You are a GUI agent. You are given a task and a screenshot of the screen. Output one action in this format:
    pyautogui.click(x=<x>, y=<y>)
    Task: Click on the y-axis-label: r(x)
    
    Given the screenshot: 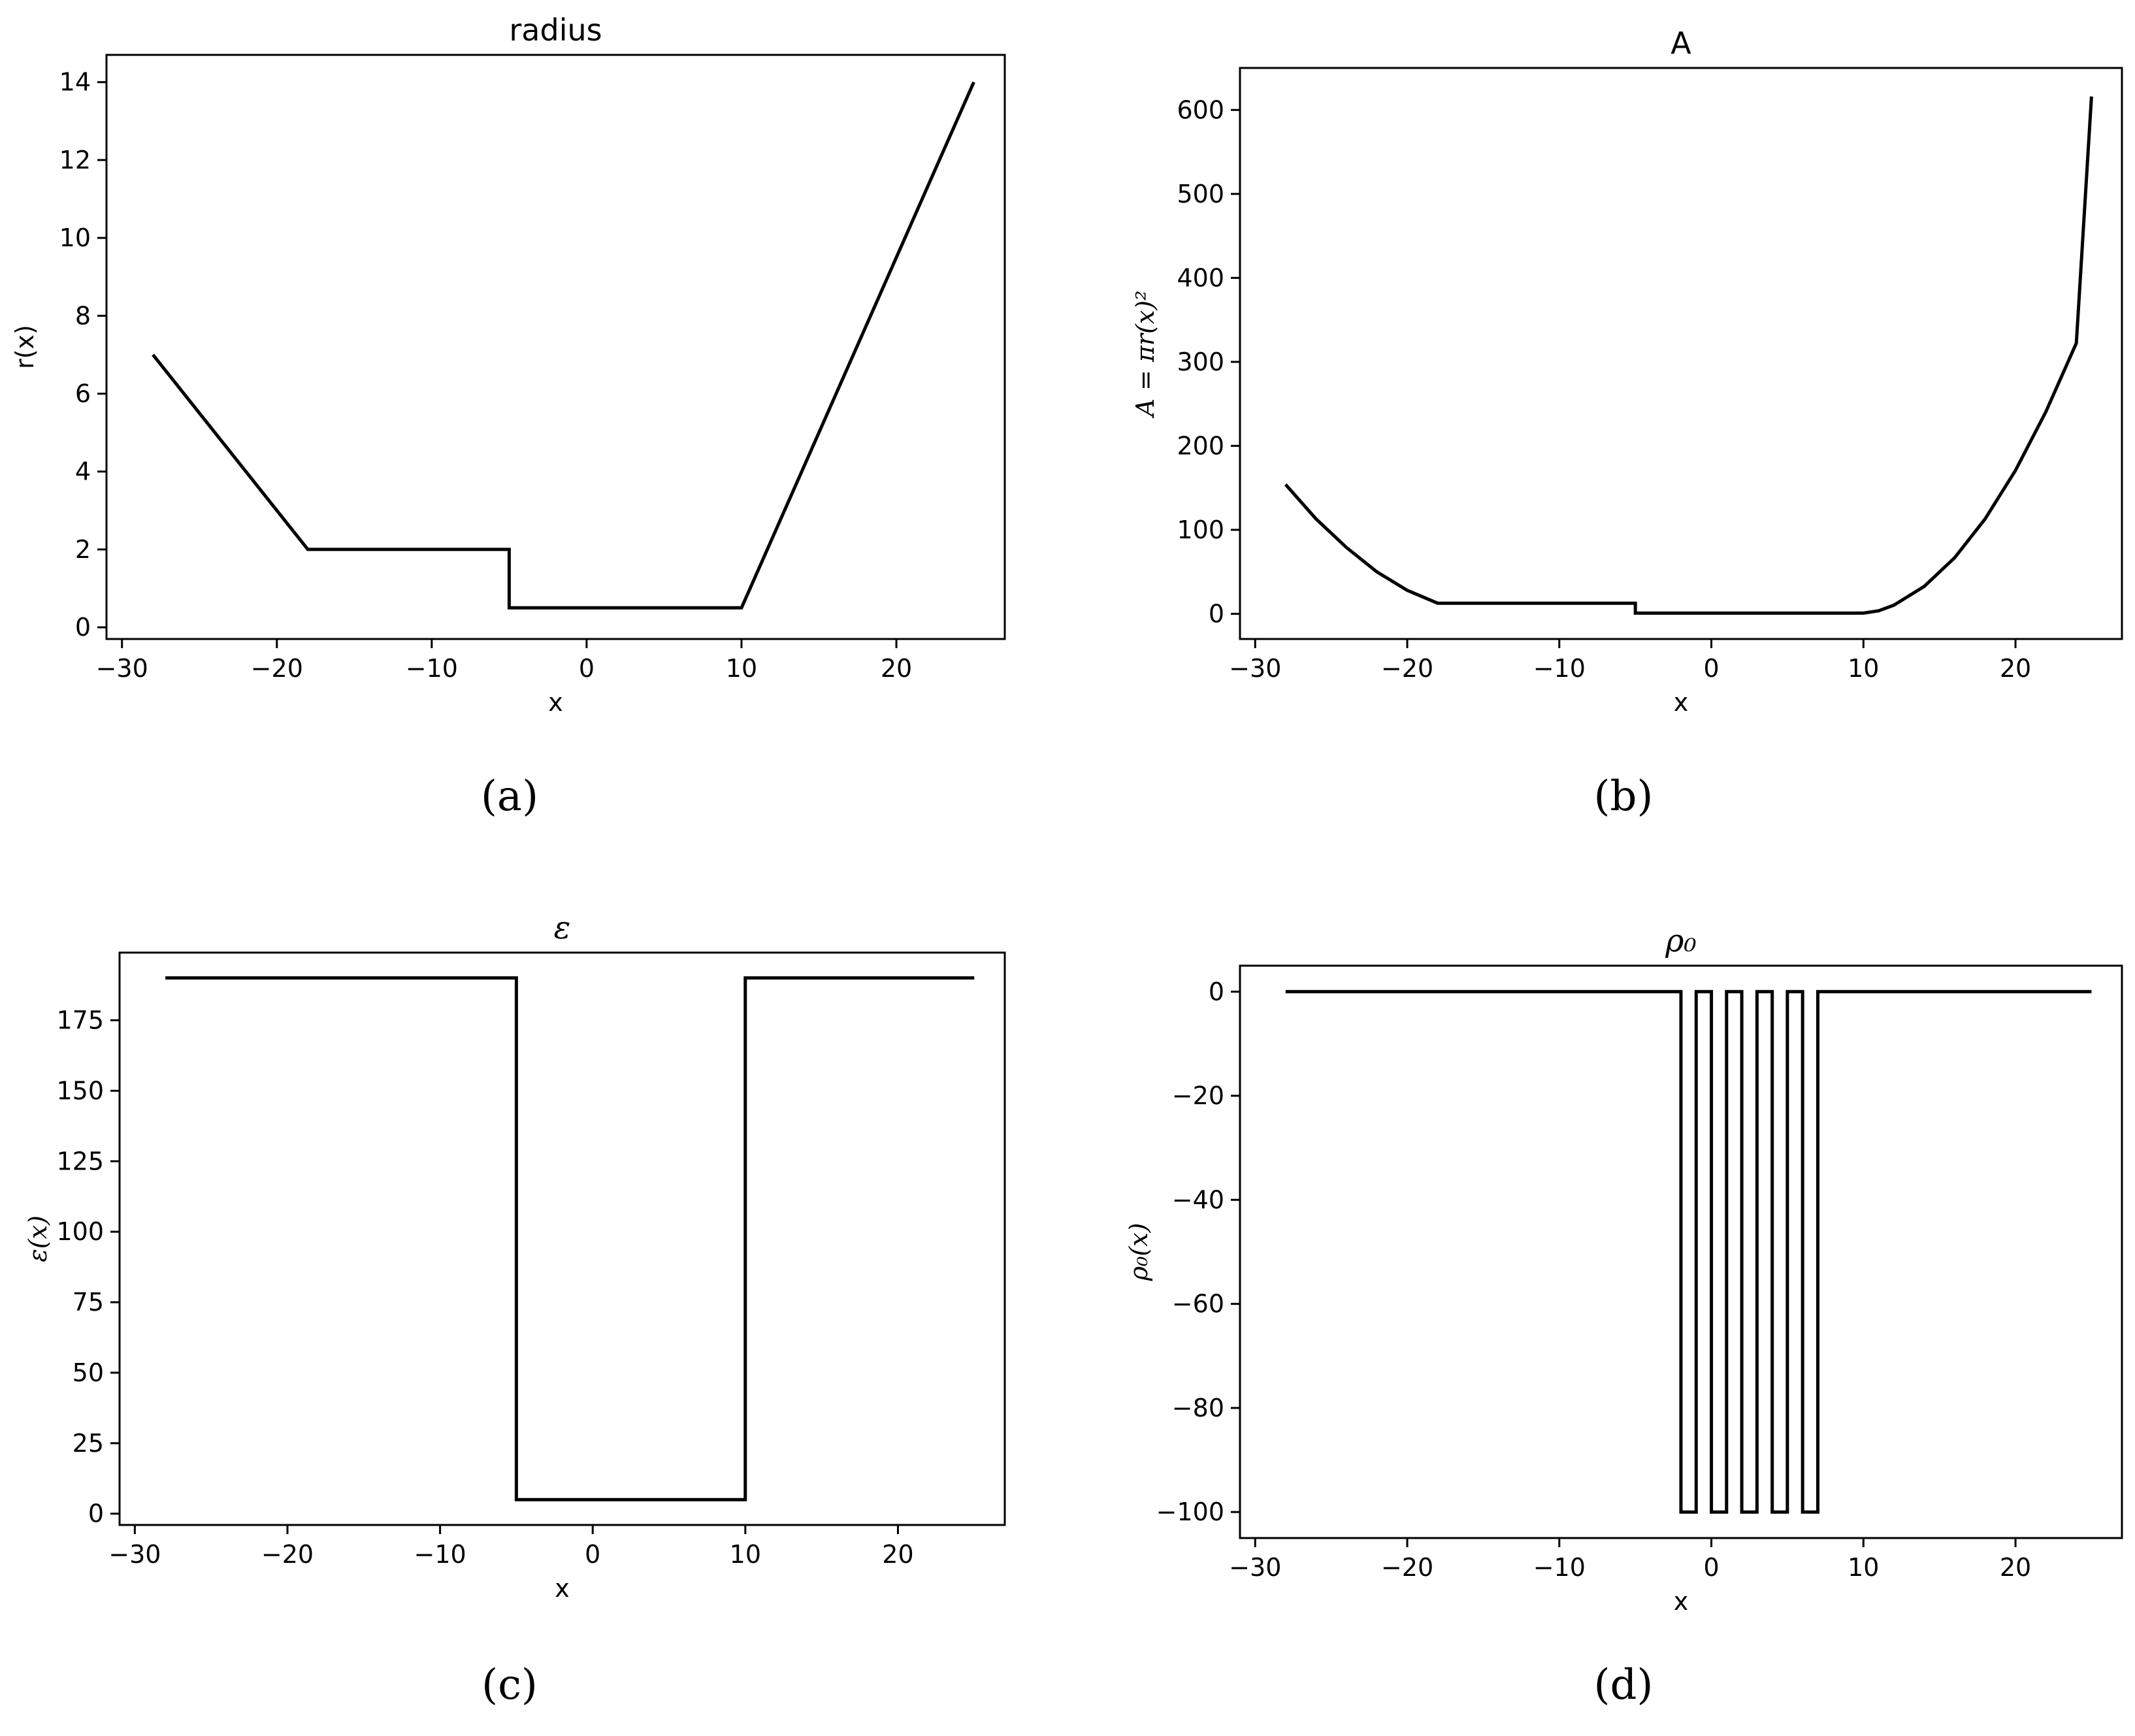 What is the action you would take?
    pyautogui.click(x=24, y=347)
    